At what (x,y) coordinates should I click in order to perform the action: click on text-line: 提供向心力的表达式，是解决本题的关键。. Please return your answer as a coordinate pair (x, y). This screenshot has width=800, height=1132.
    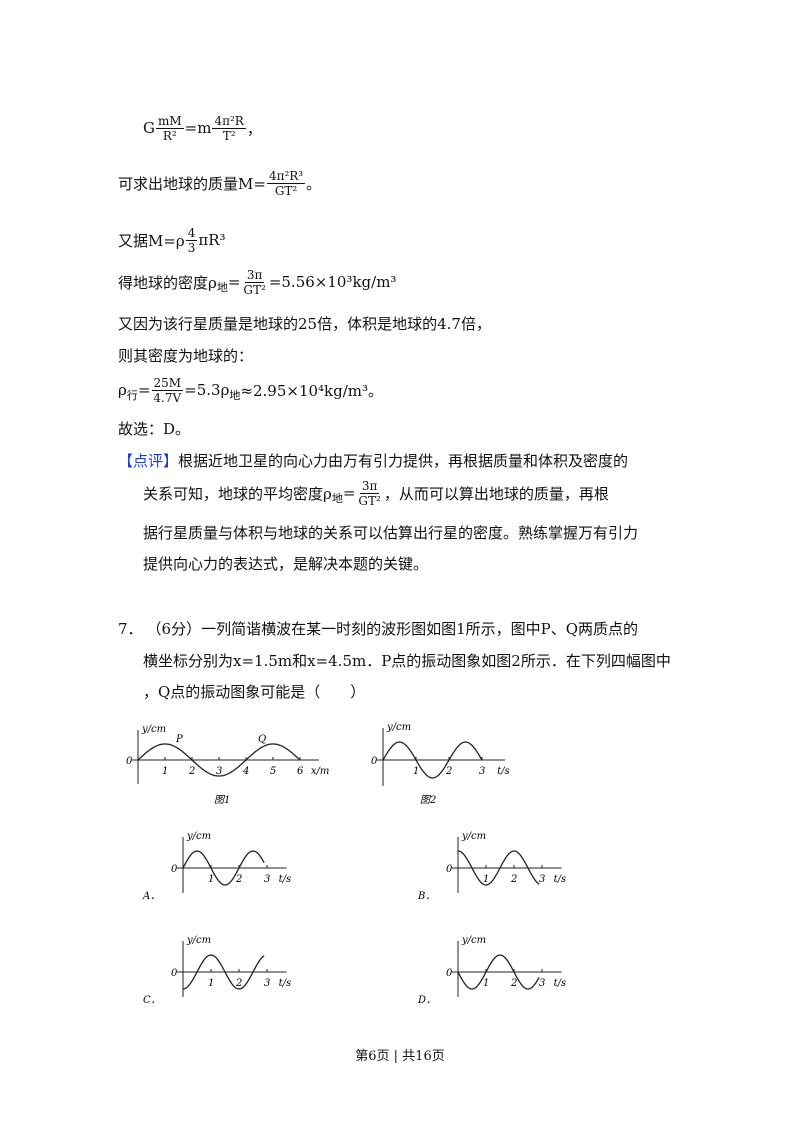
    Looking at the image, I should click on (285, 563).